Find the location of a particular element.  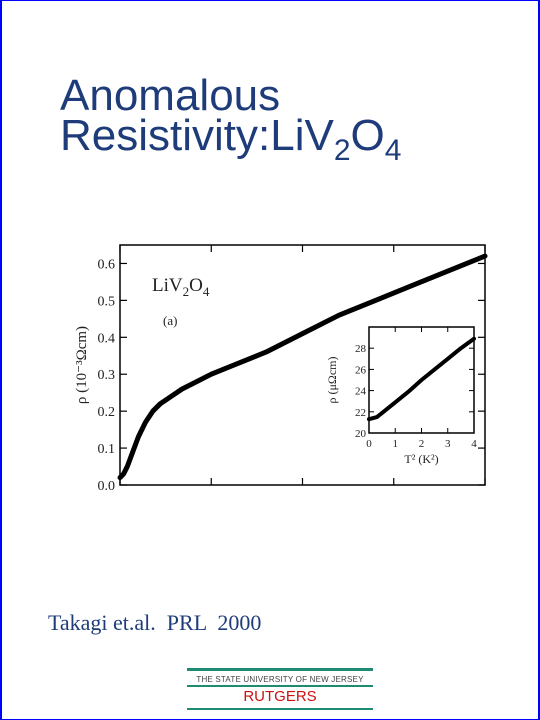

logo-name: RUTGERS is located at coordinates (280, 696).